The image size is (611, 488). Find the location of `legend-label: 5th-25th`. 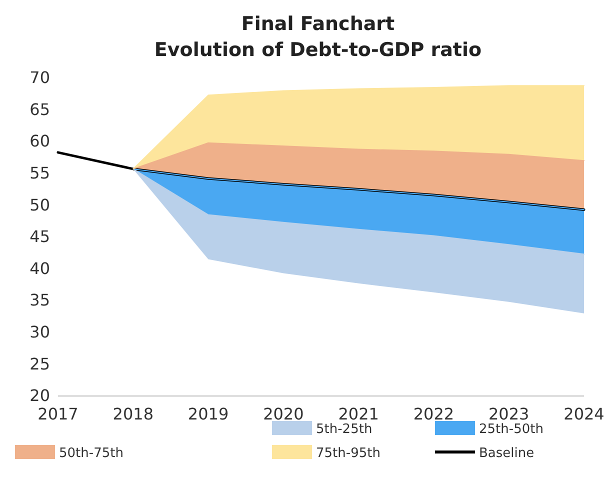

legend-label: 5th-25th is located at coordinates (344, 429).